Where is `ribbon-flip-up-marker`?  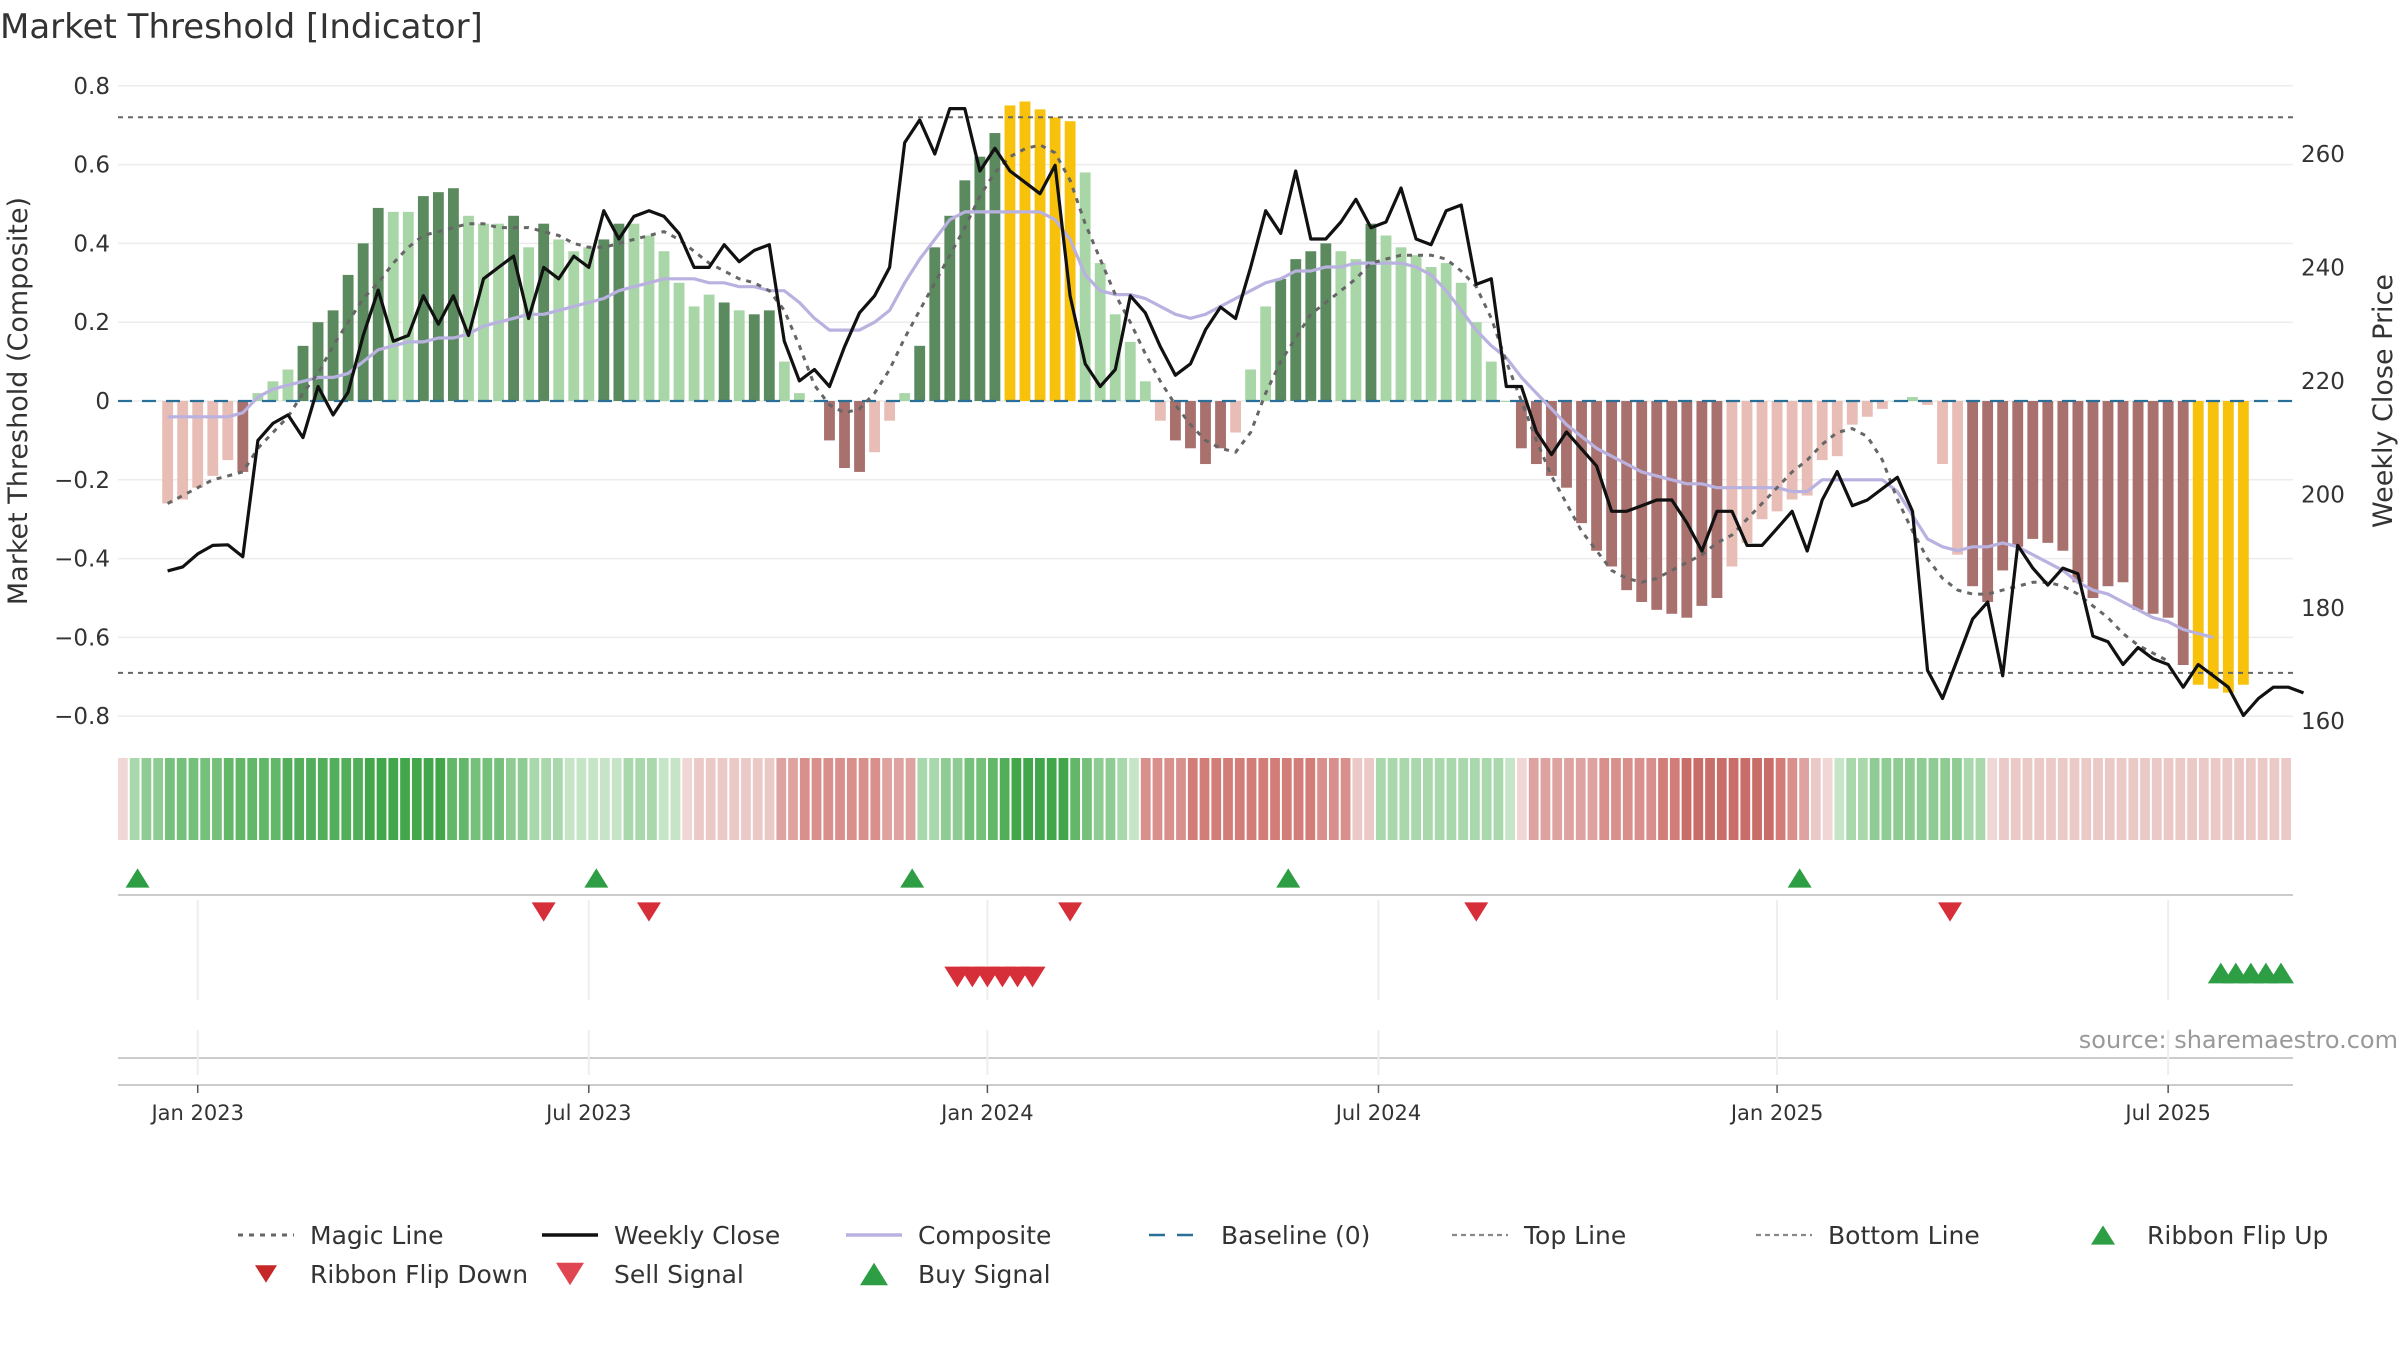
ribbon-flip-up-marker is located at coordinates (1799, 878).